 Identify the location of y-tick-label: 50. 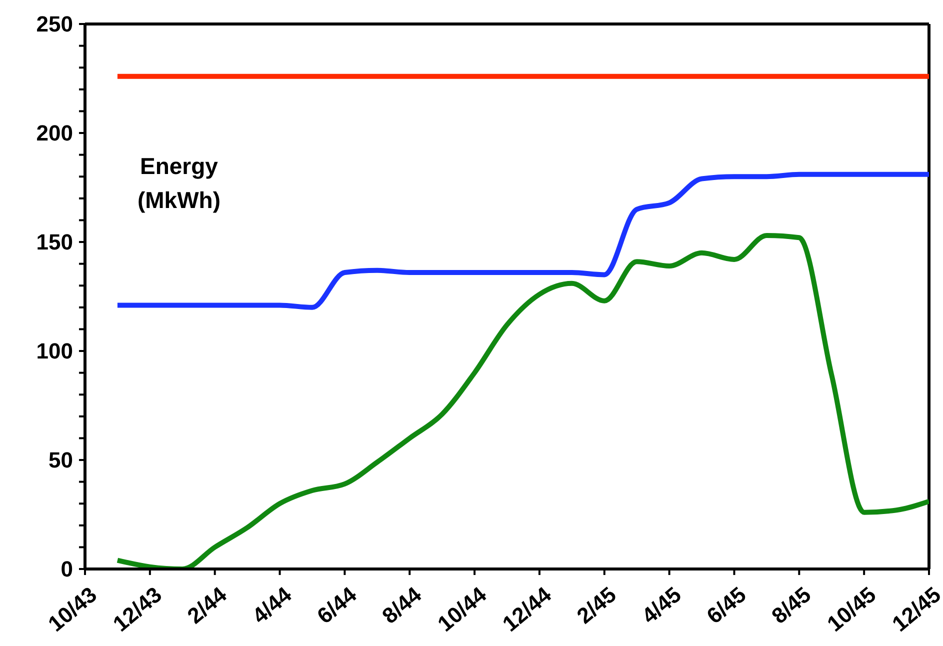
(60, 460).